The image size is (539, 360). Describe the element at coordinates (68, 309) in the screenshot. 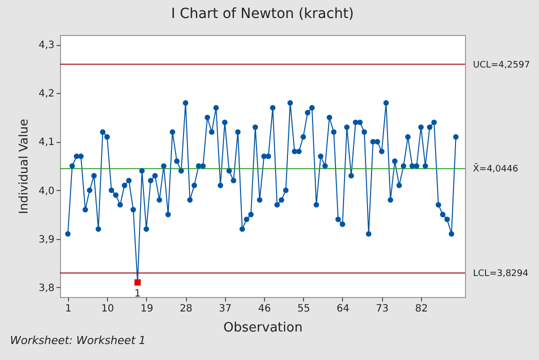

I see `x-tick-label: 1` at that location.